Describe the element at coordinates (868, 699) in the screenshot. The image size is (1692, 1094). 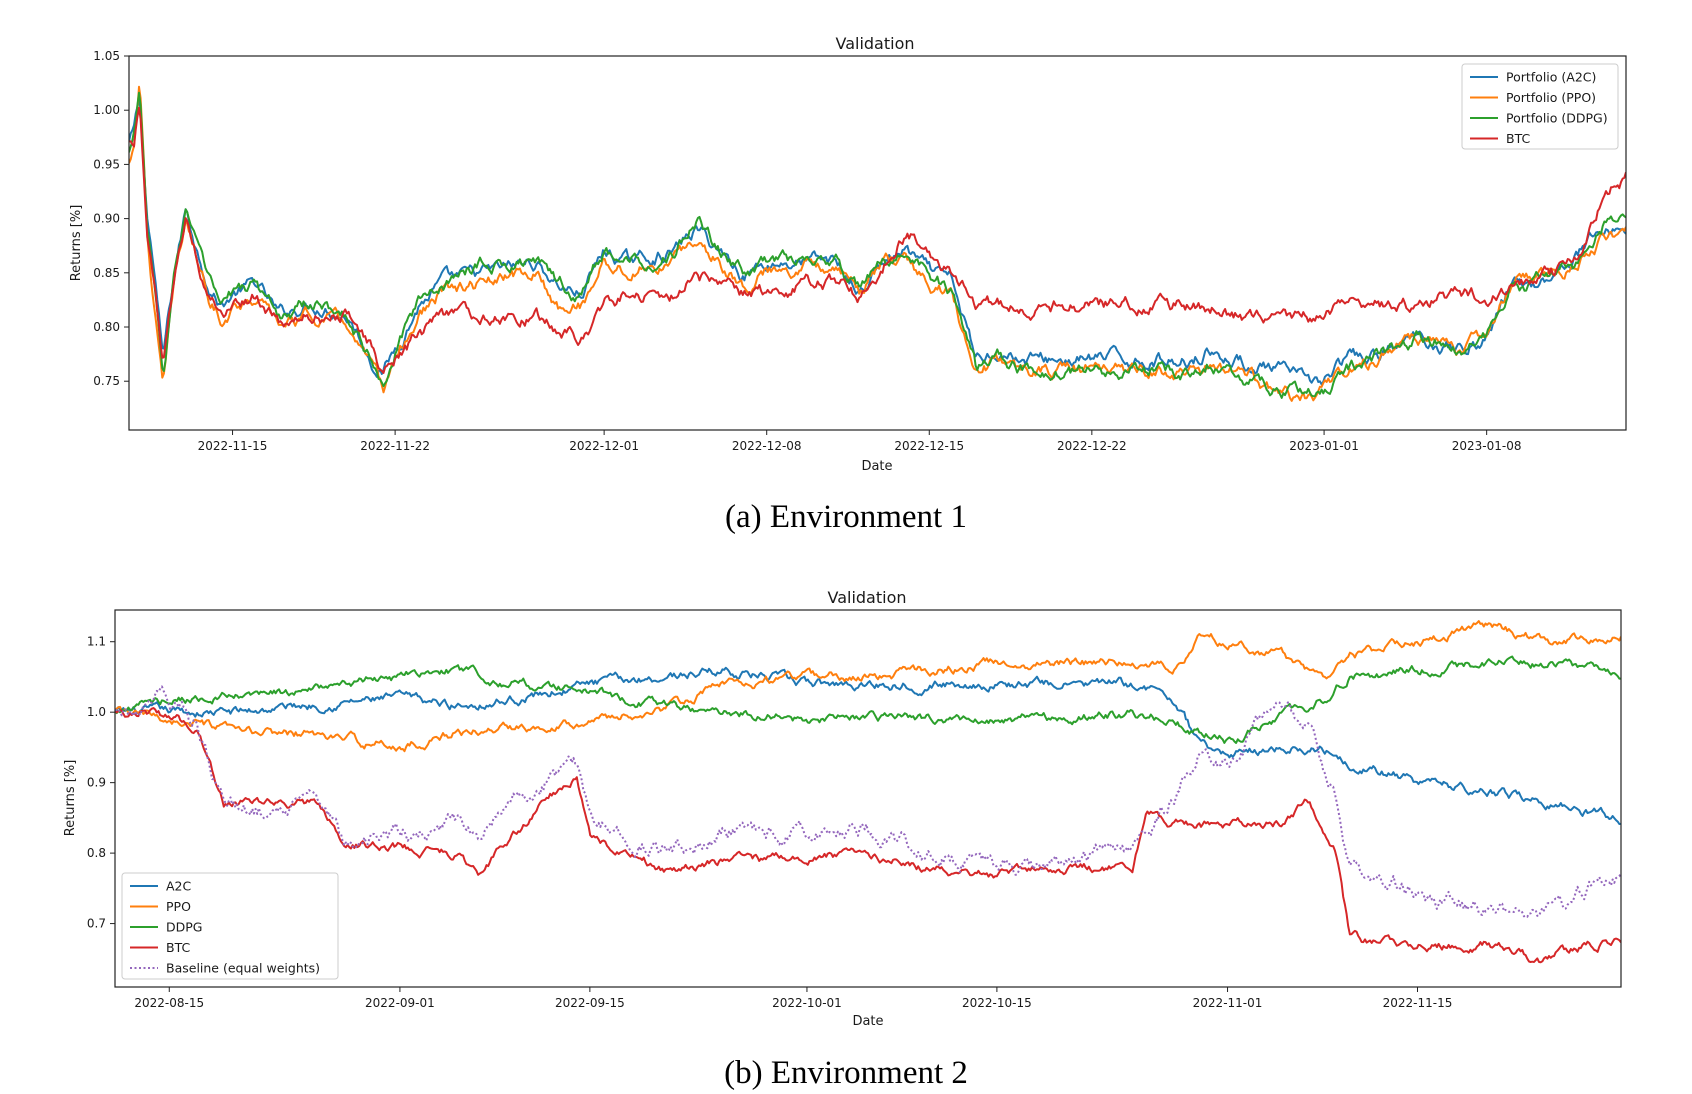
I see `series-line-ddpg` at that location.